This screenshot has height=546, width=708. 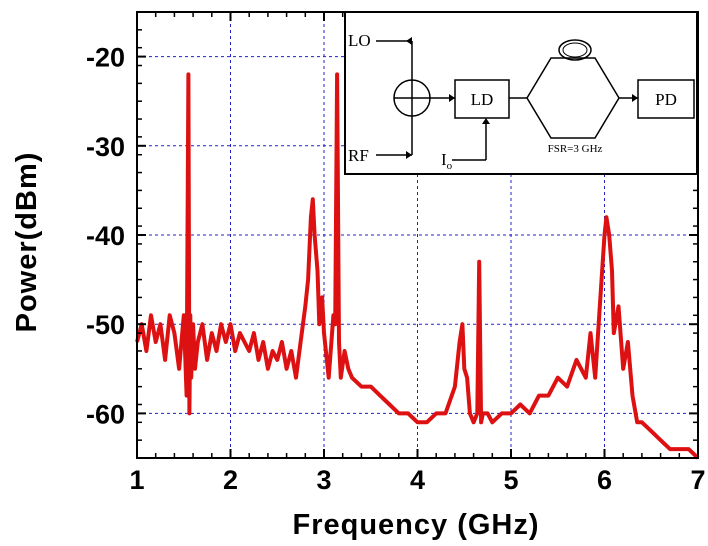 I want to click on inset-pd-box, so click(x=666, y=99).